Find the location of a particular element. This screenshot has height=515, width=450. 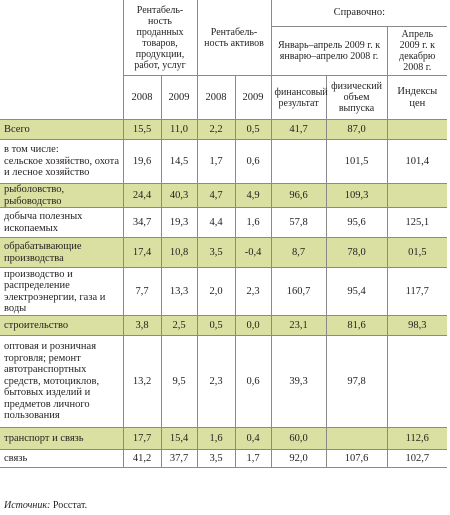

table-row: строительство 3,8 2,5 0,5 0,0 23,1 81,6 98,3 is located at coordinates (224, 325).